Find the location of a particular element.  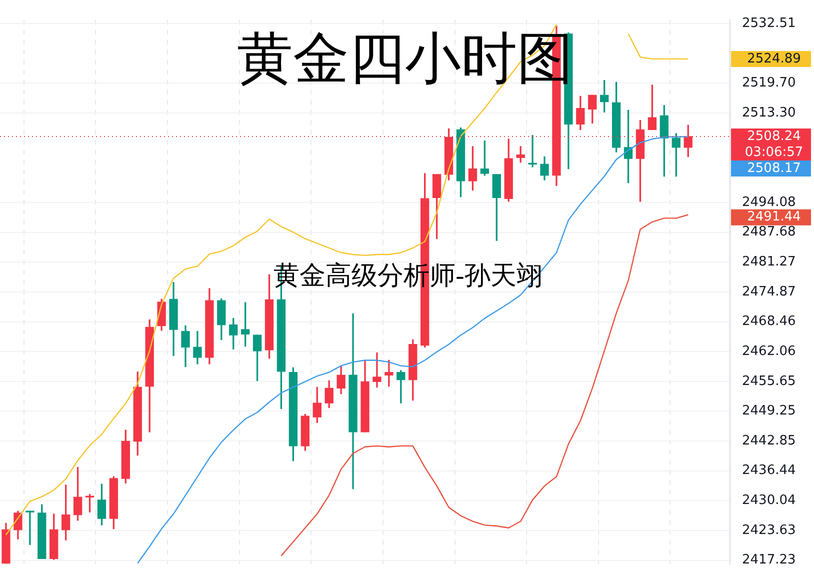

y-tick-label: 2436.44 is located at coordinates (769, 470).